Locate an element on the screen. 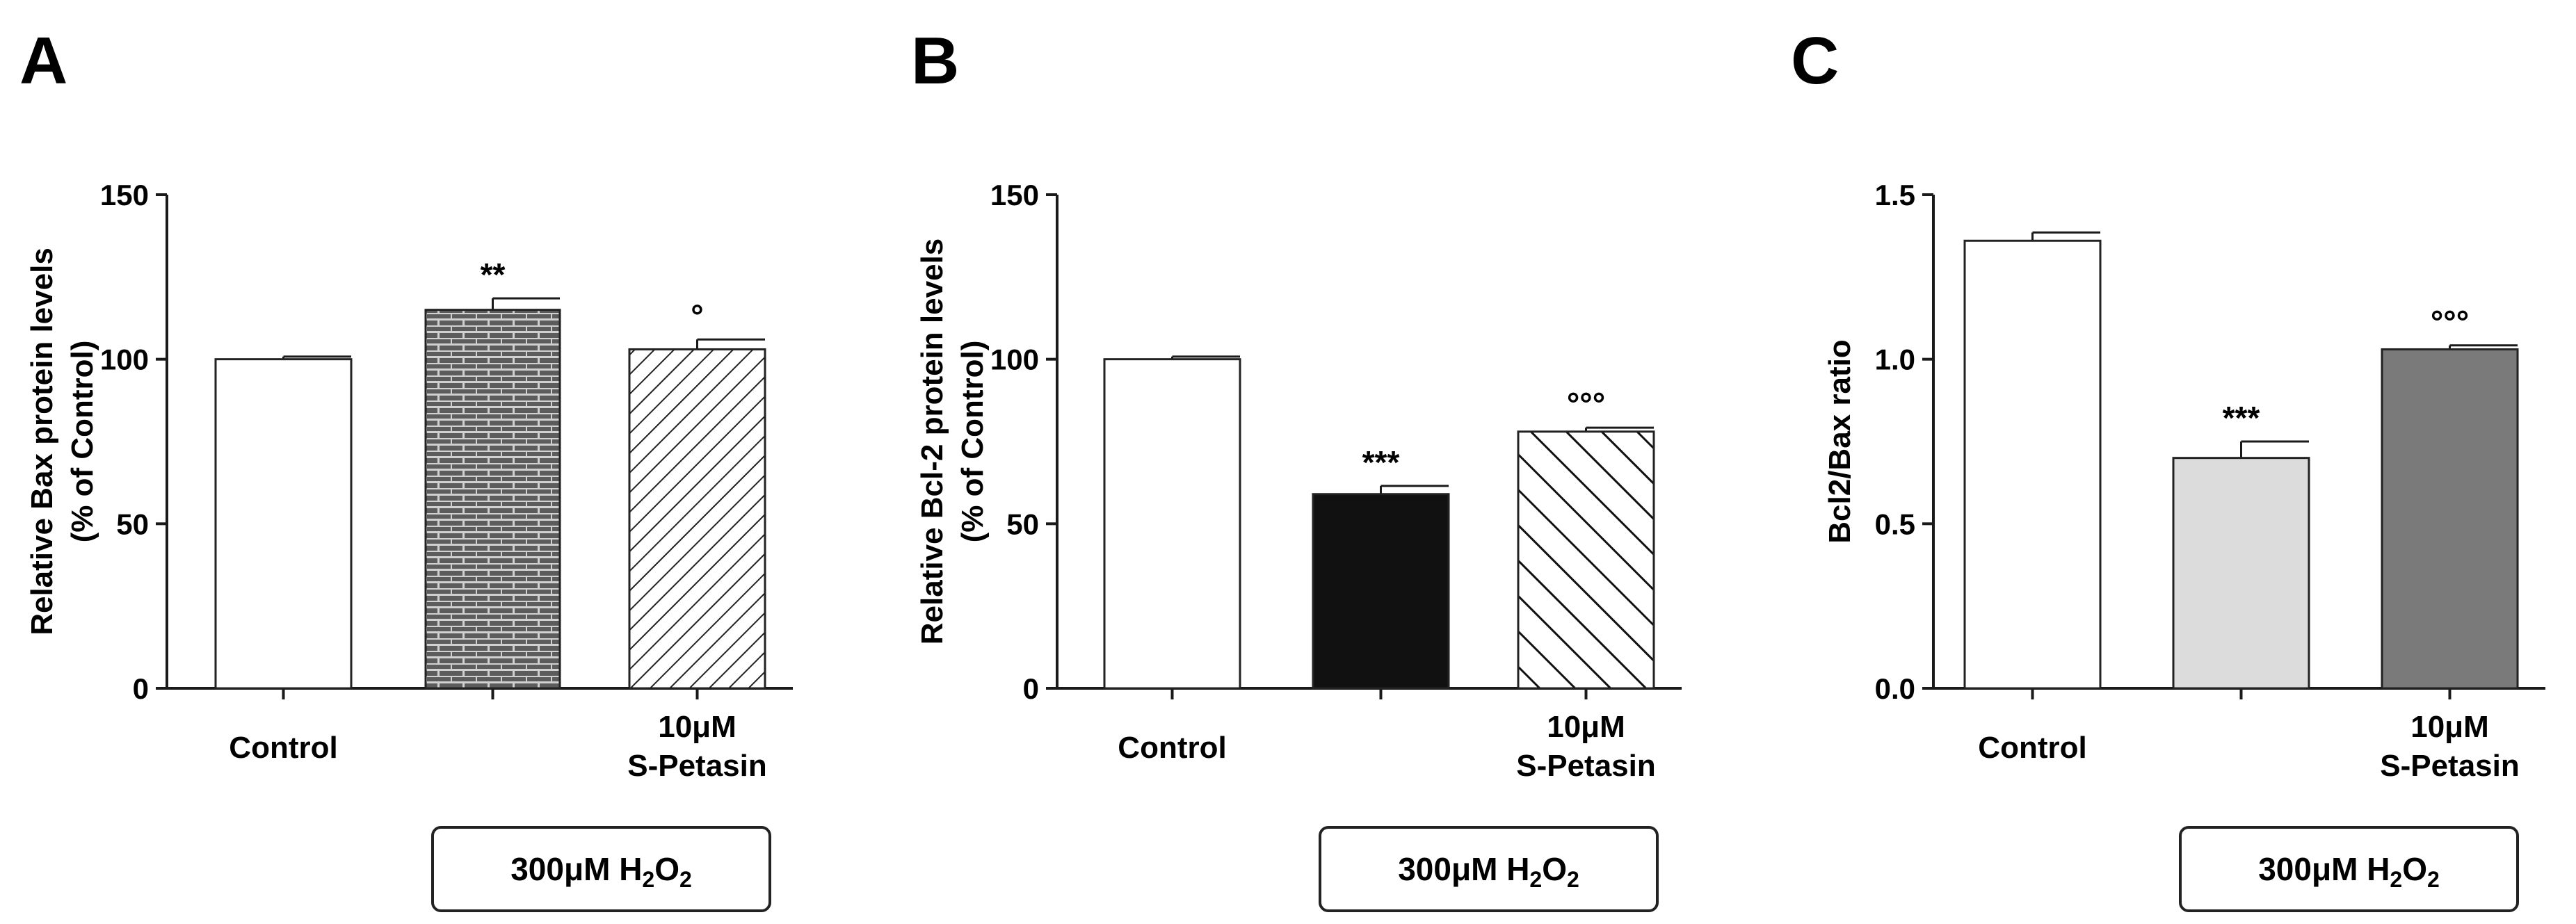 The width and height of the screenshot is (2576, 924). panel-letter: A is located at coordinates (43, 61).